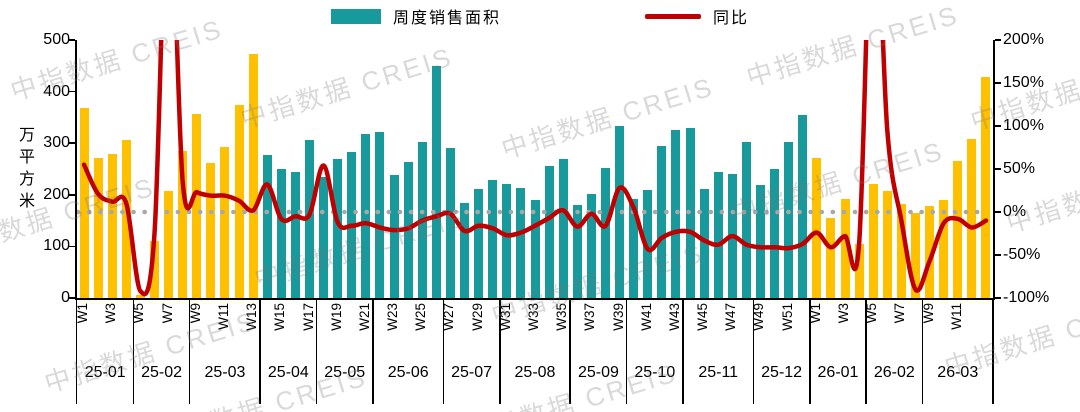  Describe the element at coordinates (126, 219) in the screenshot. I see `bar-week-W4-2025` at that location.